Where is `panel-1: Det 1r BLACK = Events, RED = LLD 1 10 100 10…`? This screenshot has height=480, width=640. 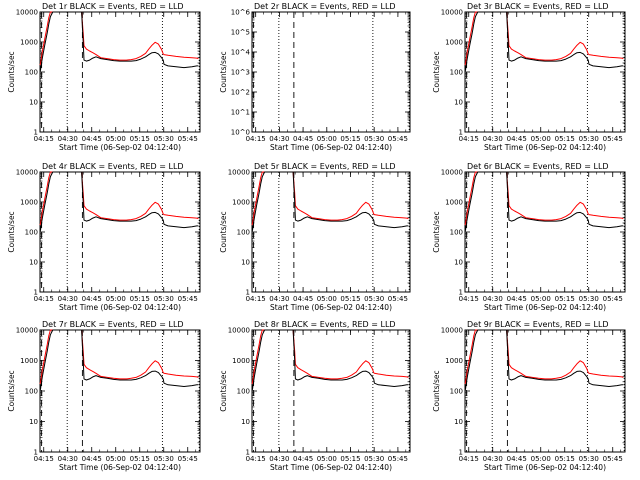 panel-1: Det 1r BLACK = Events, RED = LLD 1 10 100 10… is located at coordinates (104, 77).